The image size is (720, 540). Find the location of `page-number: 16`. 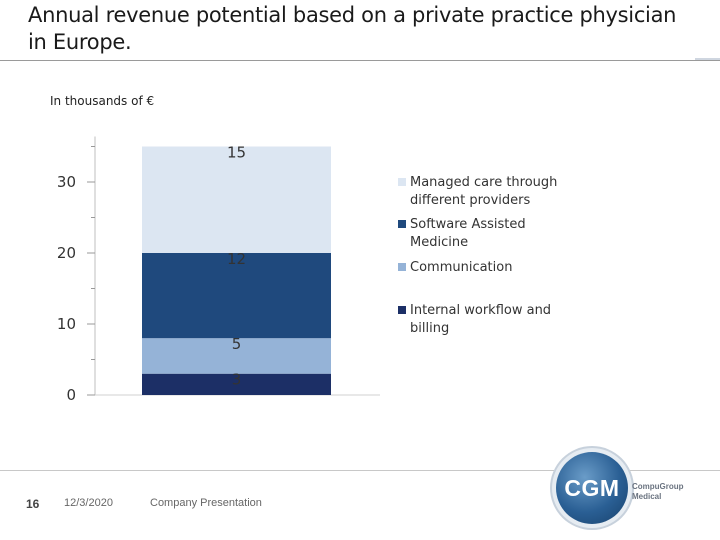

page-number: 16 is located at coordinates (33, 504).